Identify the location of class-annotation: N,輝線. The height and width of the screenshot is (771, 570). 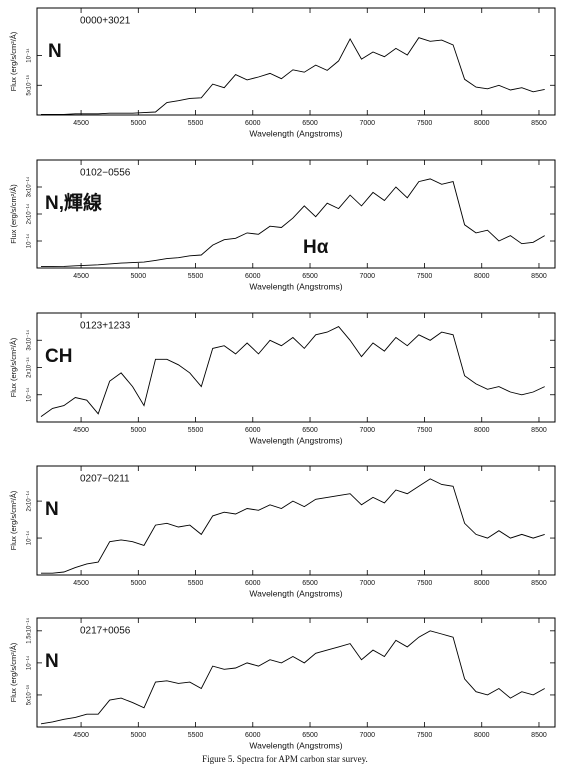
(73, 202).